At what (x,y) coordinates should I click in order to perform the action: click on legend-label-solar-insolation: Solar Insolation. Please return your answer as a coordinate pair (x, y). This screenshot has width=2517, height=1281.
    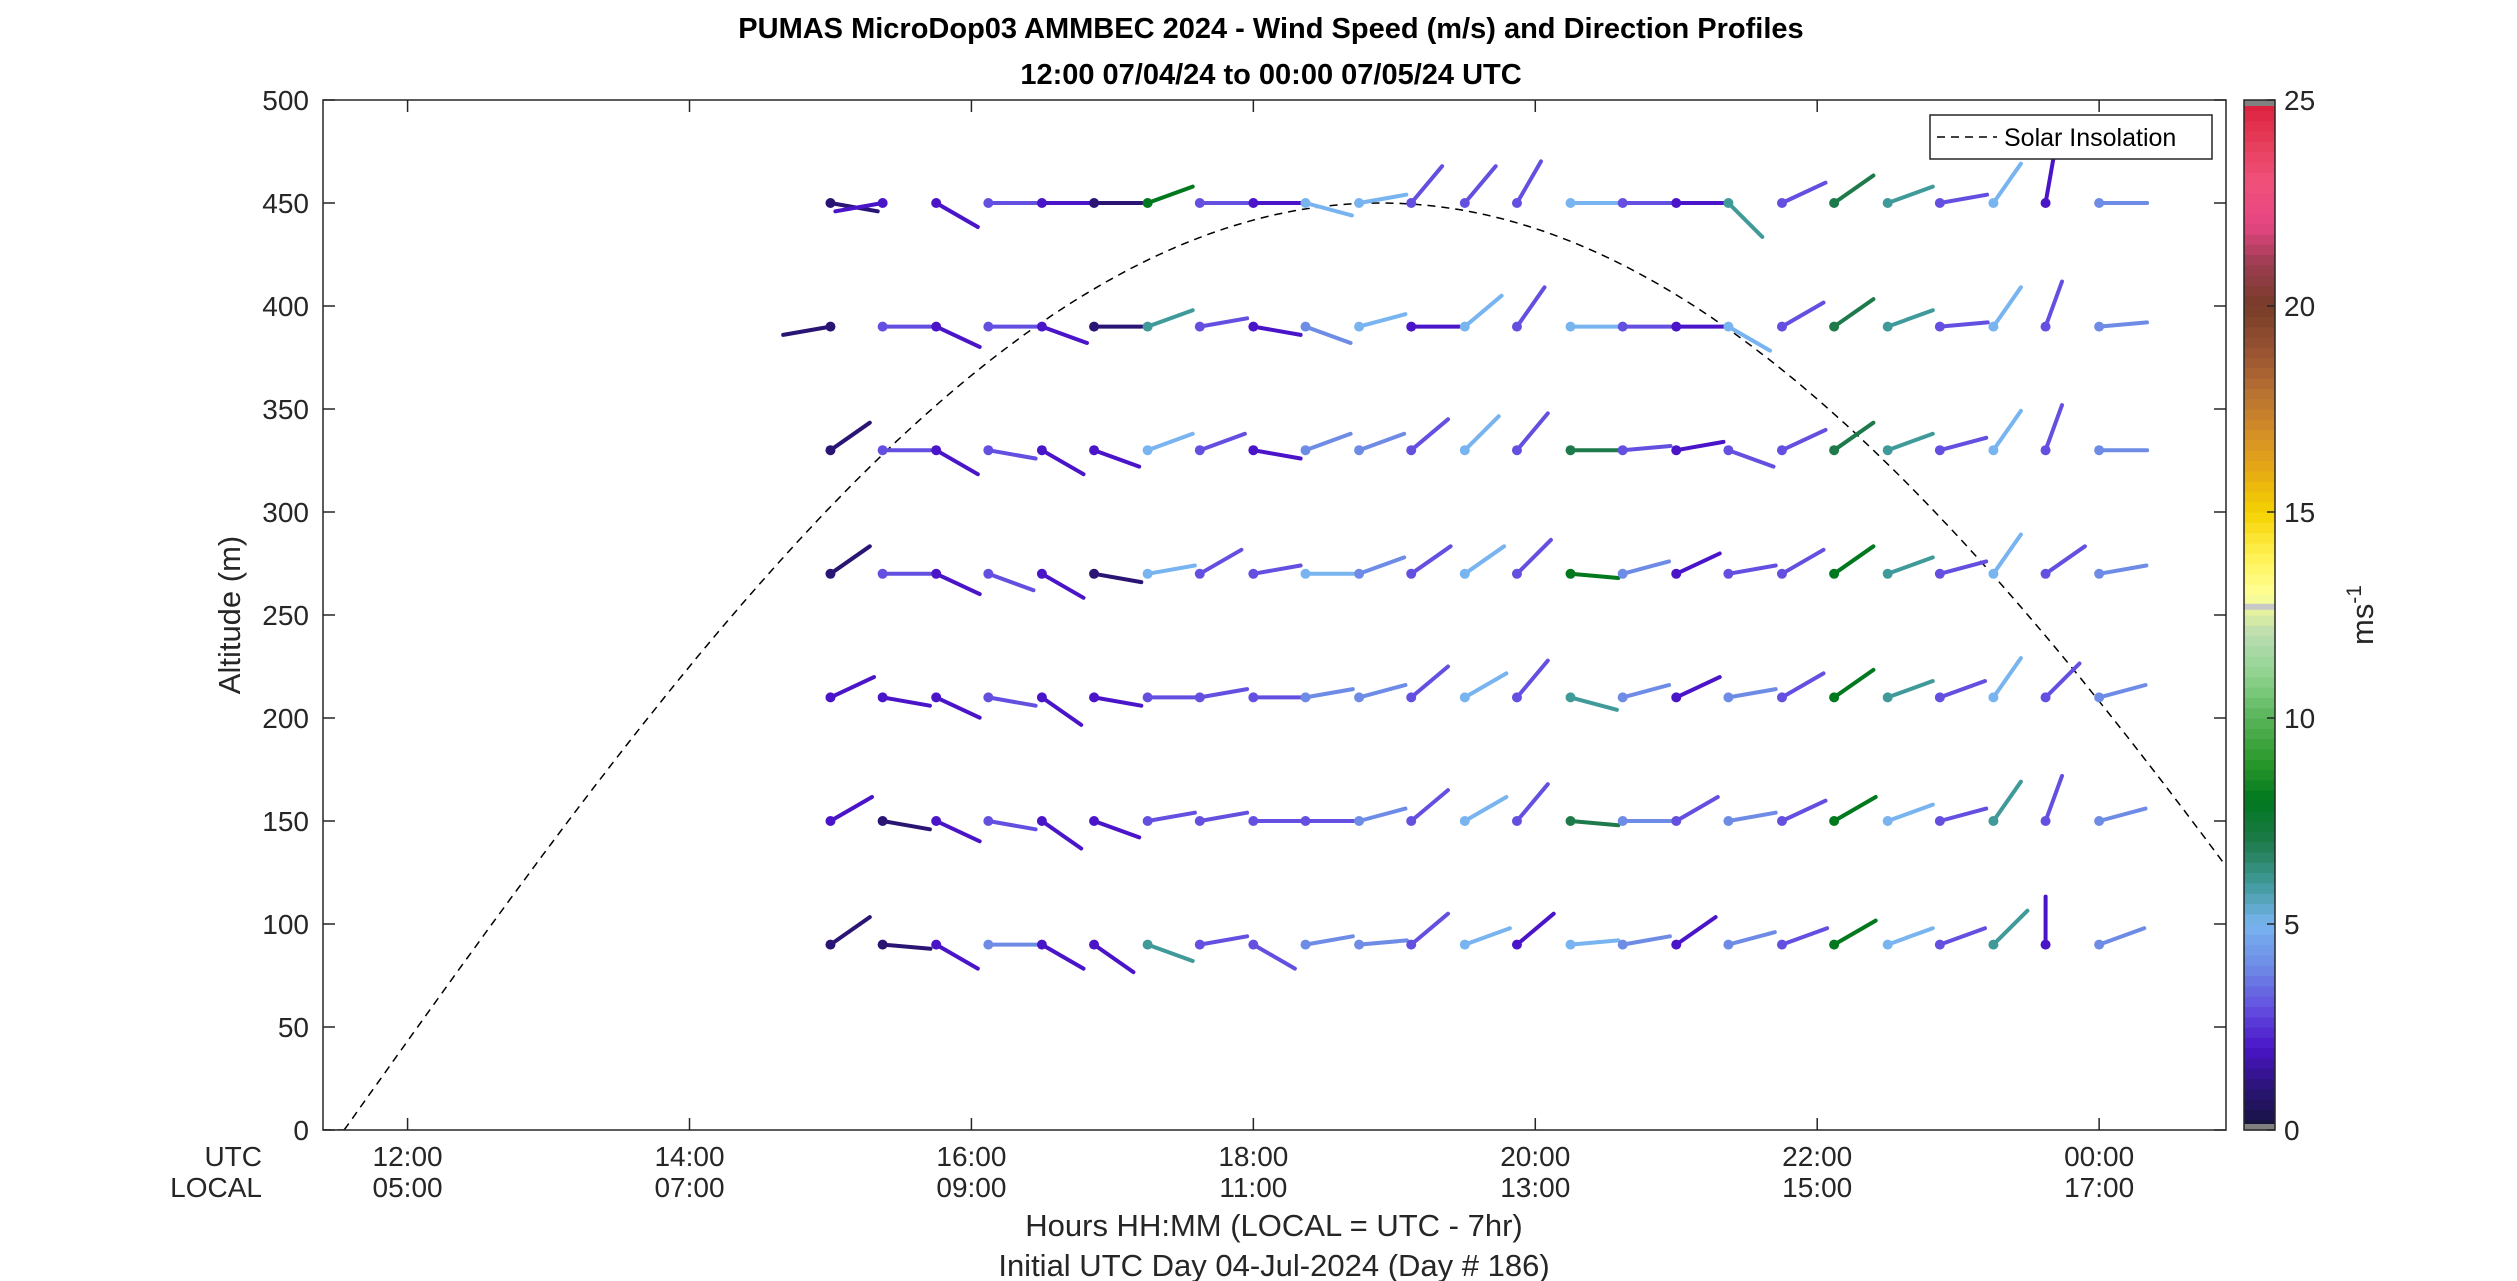
    Looking at the image, I should click on (2090, 138).